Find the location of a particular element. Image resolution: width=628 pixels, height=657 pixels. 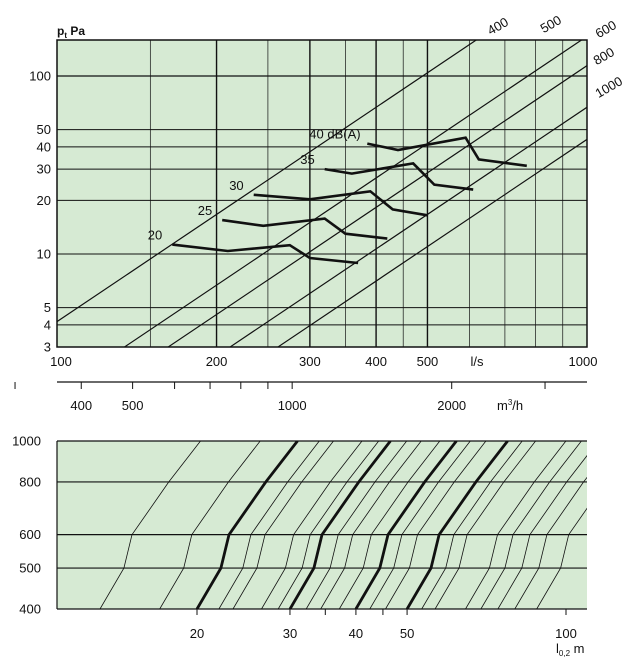

top-x-tick-label: 1000 is located at coordinates (583, 361).